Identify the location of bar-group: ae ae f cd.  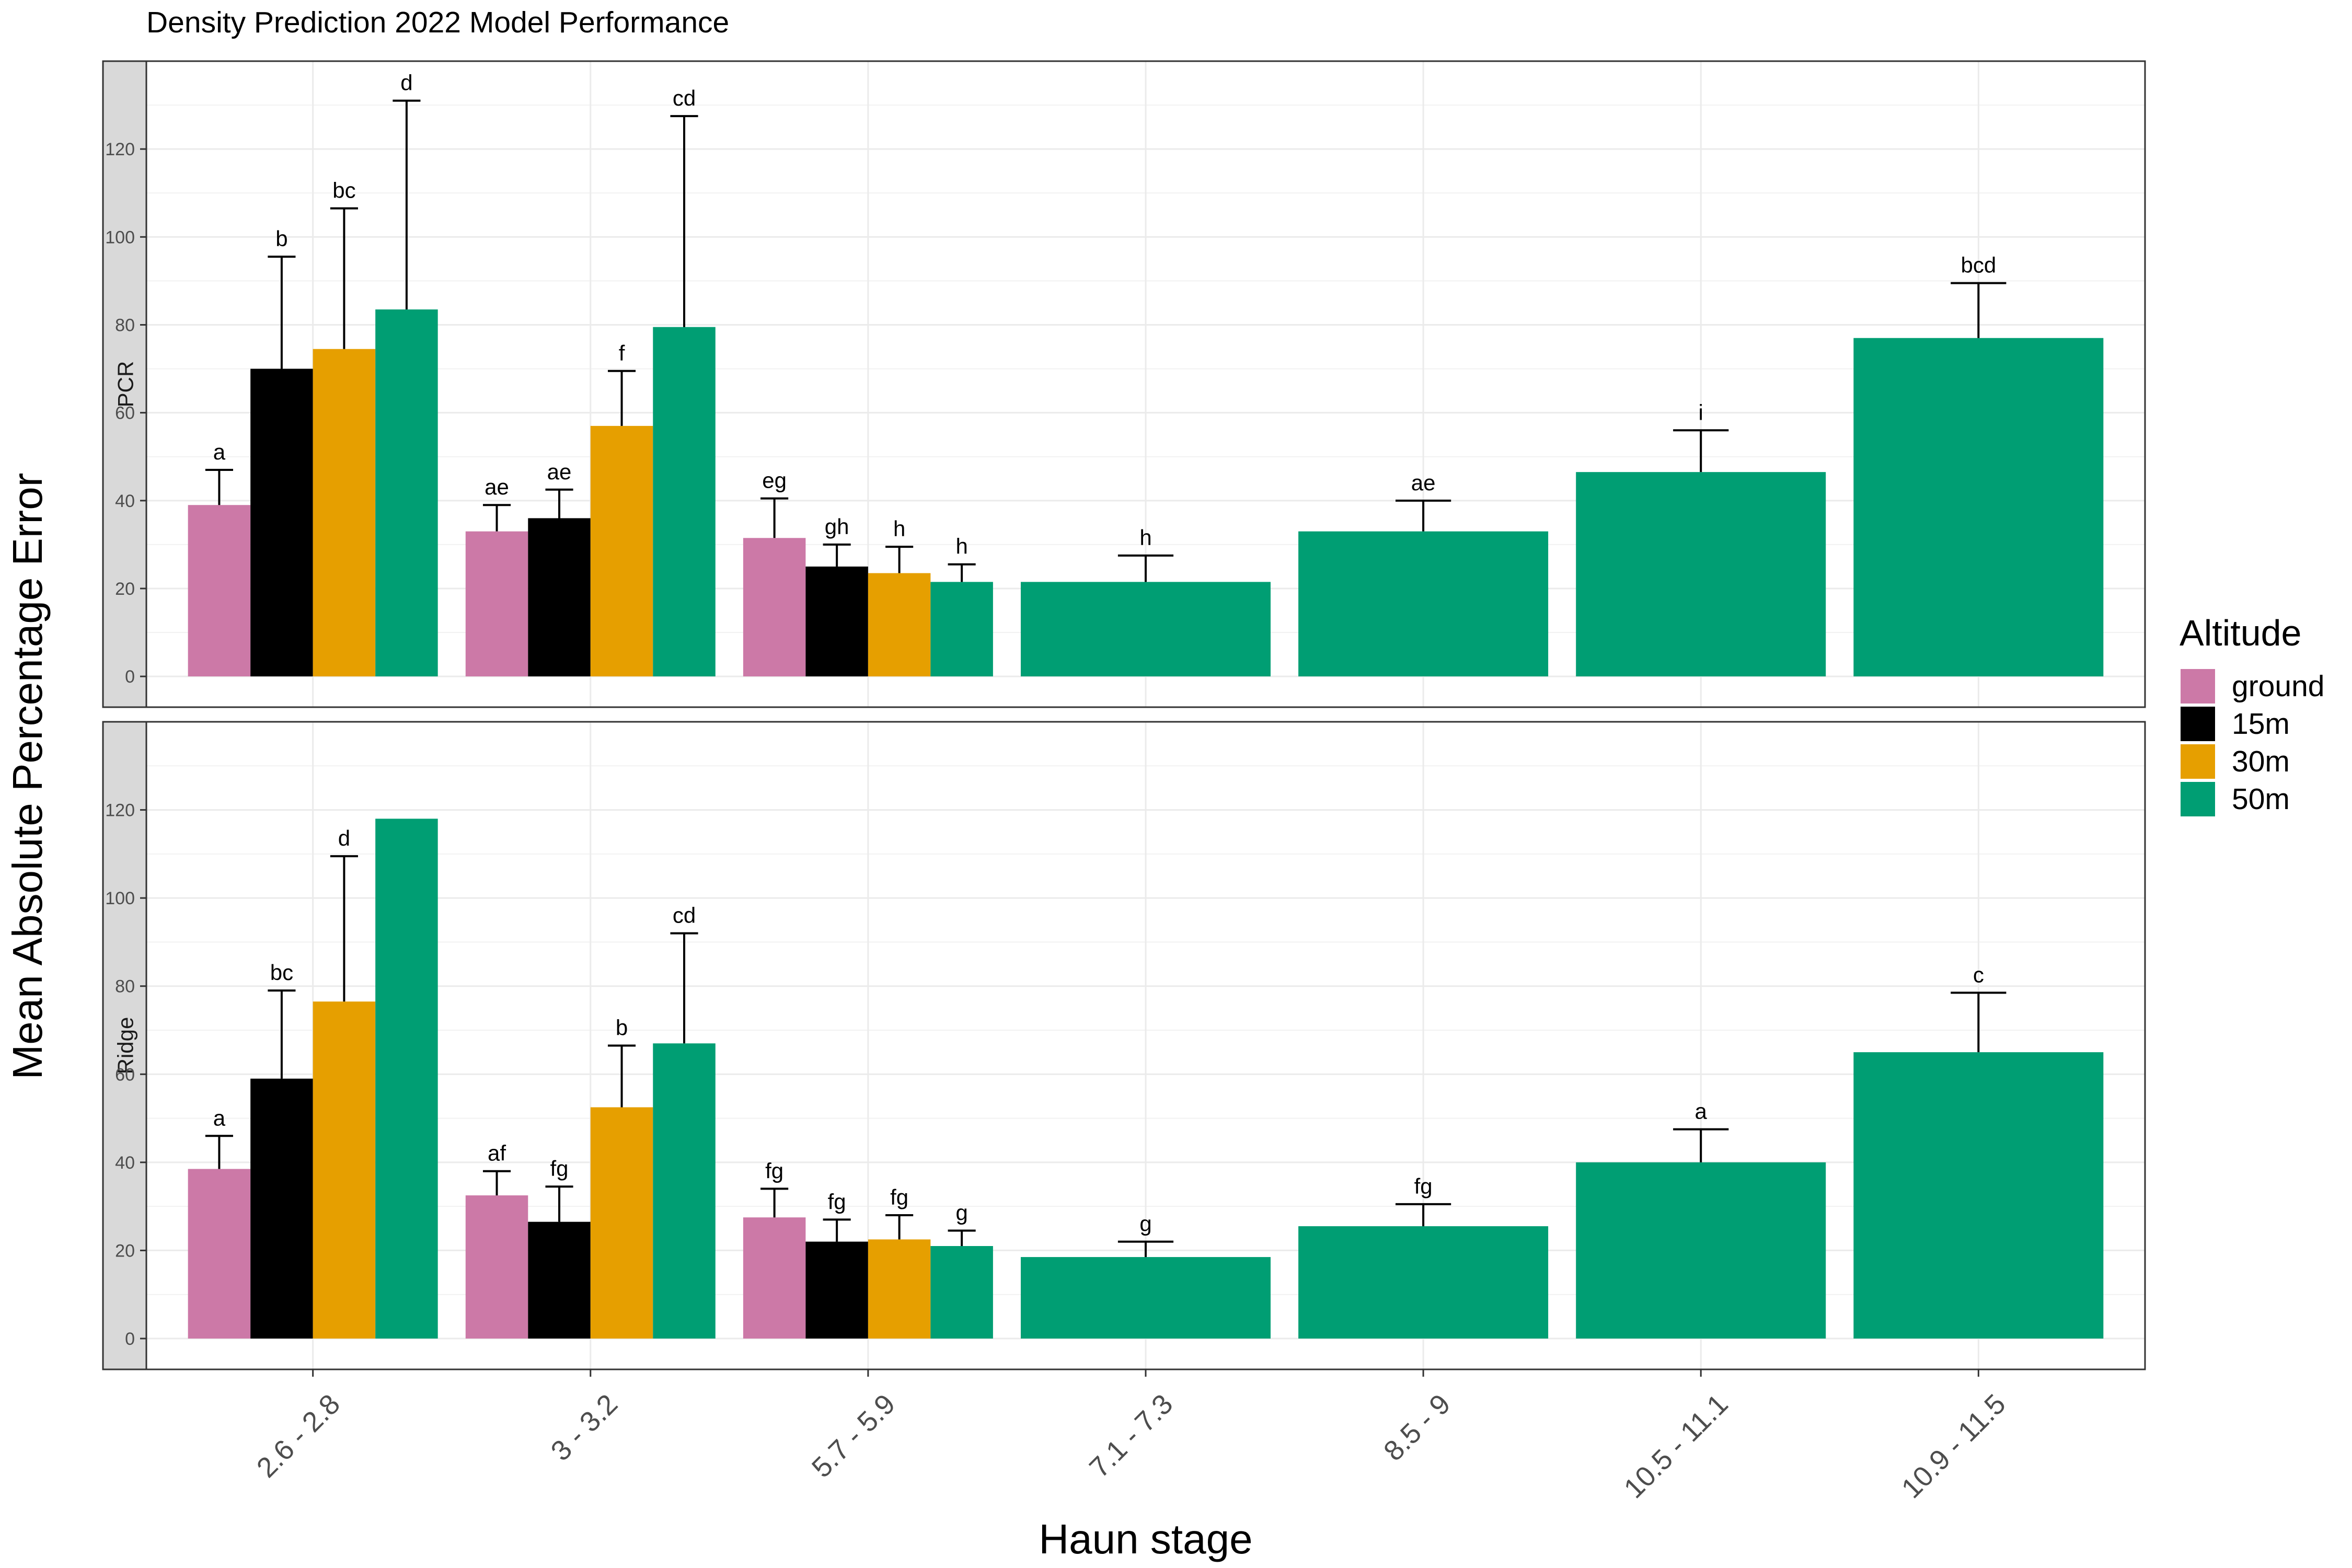
(590, 381).